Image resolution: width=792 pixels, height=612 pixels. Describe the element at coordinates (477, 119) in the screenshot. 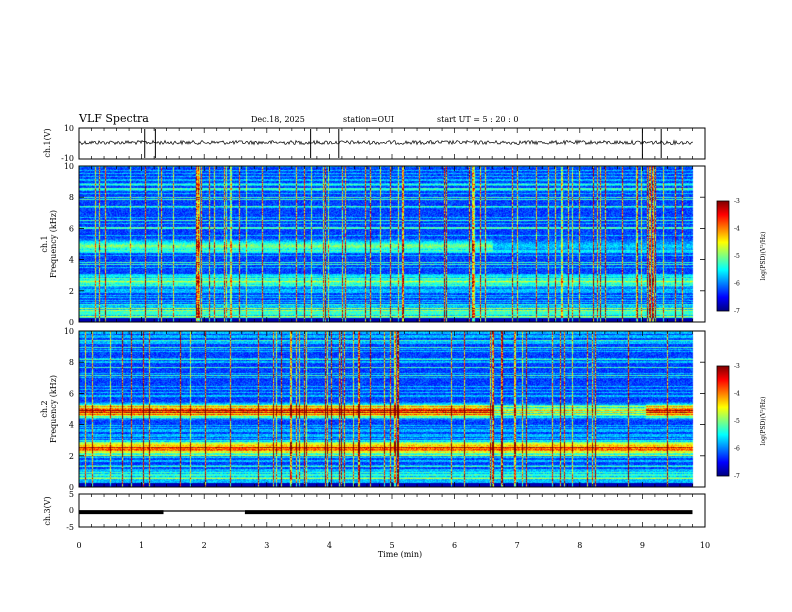

I see `start-ut-label: start UT = 5 : 20 : 0` at that location.